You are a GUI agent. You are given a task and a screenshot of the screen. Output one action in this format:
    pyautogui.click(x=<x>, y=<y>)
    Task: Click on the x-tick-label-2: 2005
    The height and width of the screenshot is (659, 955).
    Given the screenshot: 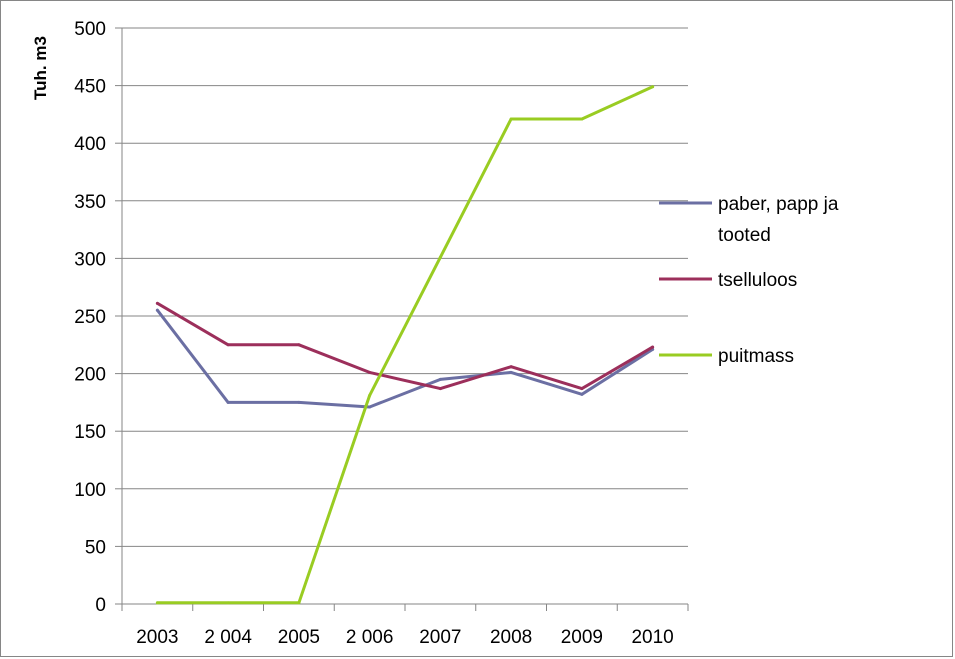 What is the action you would take?
    pyautogui.click(x=299, y=637)
    